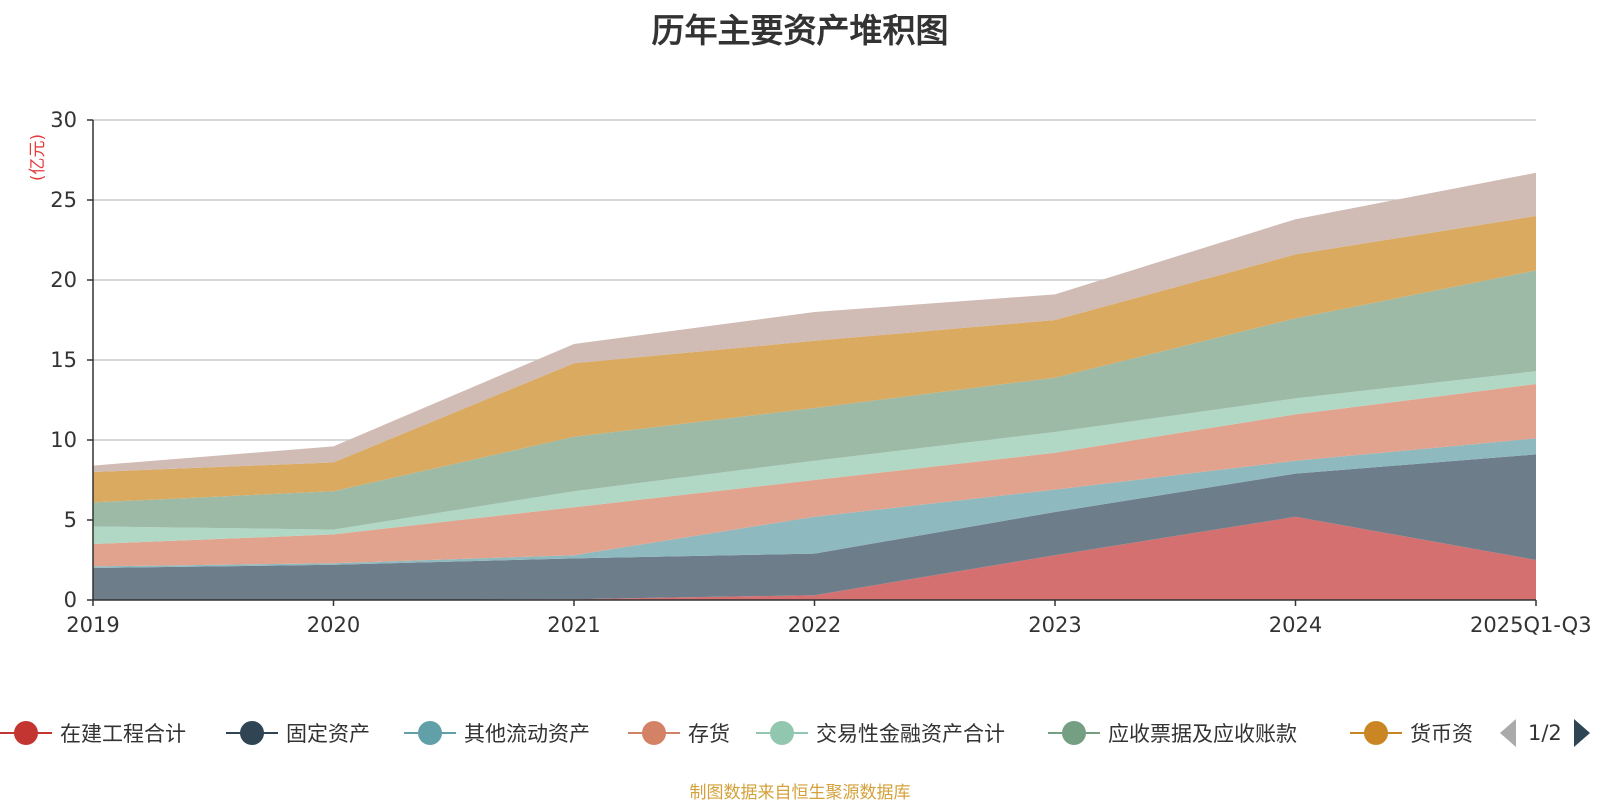 This screenshot has width=1600, height=803. I want to click on y-tick-label: 25, so click(63, 200).